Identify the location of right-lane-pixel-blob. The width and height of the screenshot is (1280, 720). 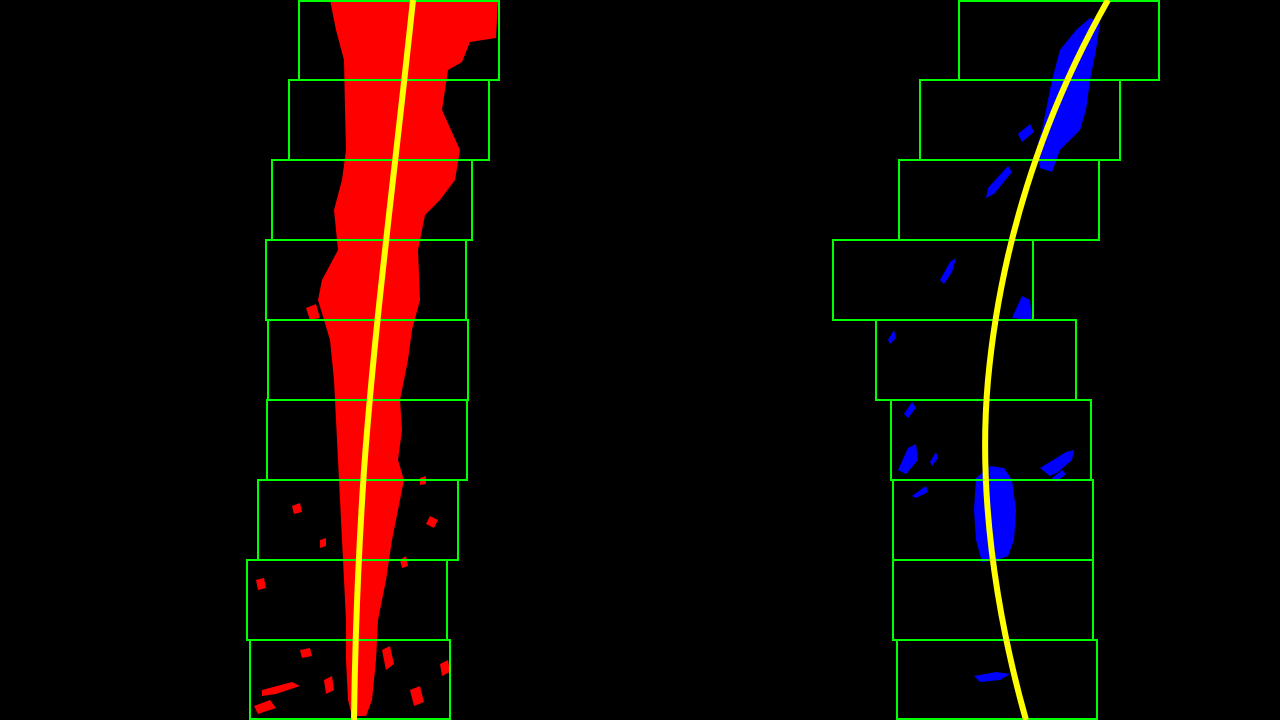
(1068, 95).